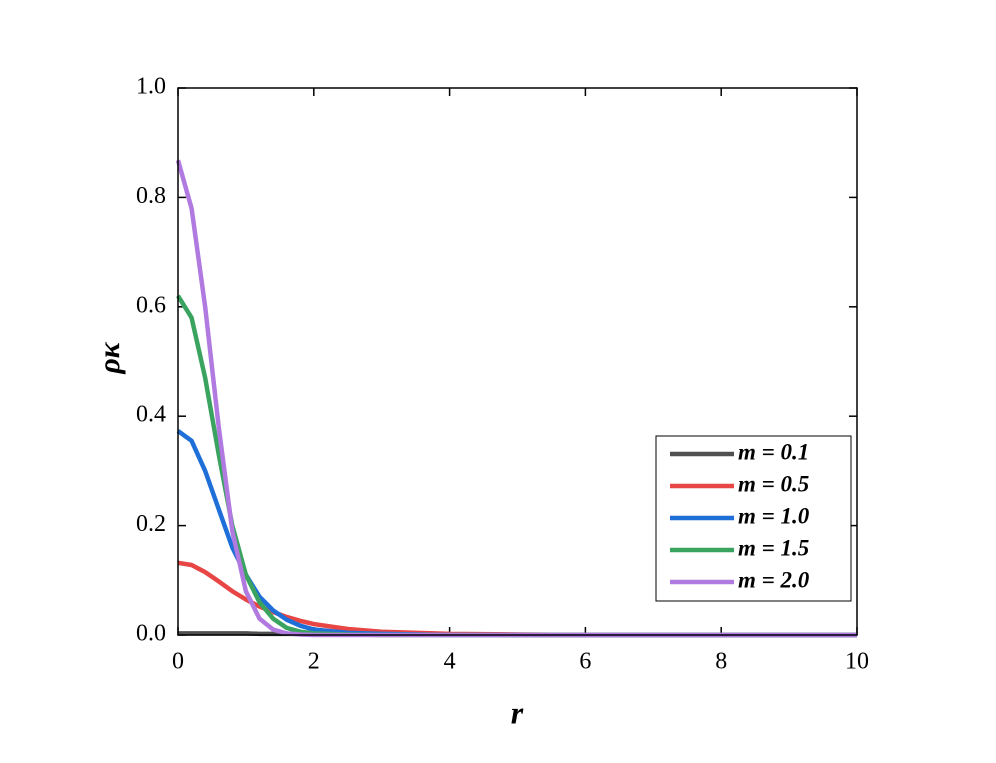 Image resolution: width=996 pixels, height=763 pixels. Describe the element at coordinates (151, 305) in the screenshot. I see `y-tick-label: 0.6` at that location.